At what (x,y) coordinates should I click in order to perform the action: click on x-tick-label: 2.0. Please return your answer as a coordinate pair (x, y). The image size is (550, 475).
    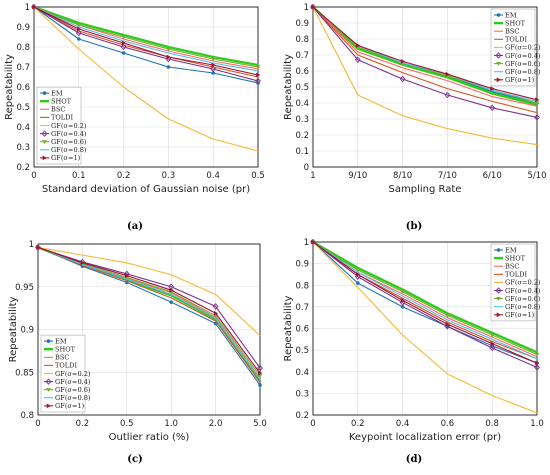
    Looking at the image, I should click on (216, 424).